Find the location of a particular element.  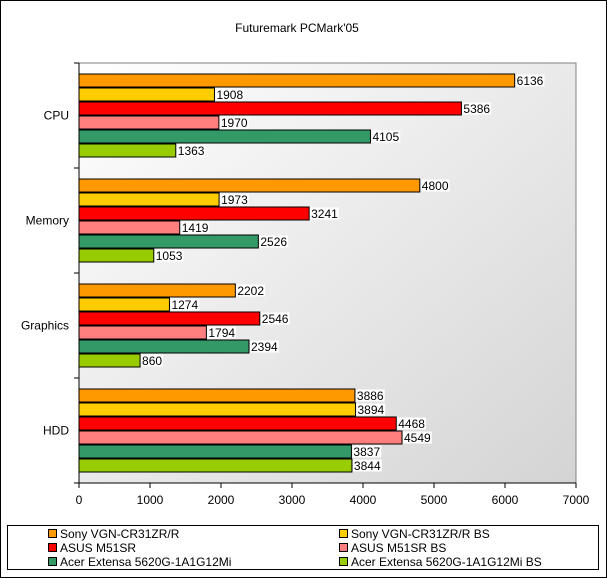

data-label: 1973 is located at coordinates (234, 200).